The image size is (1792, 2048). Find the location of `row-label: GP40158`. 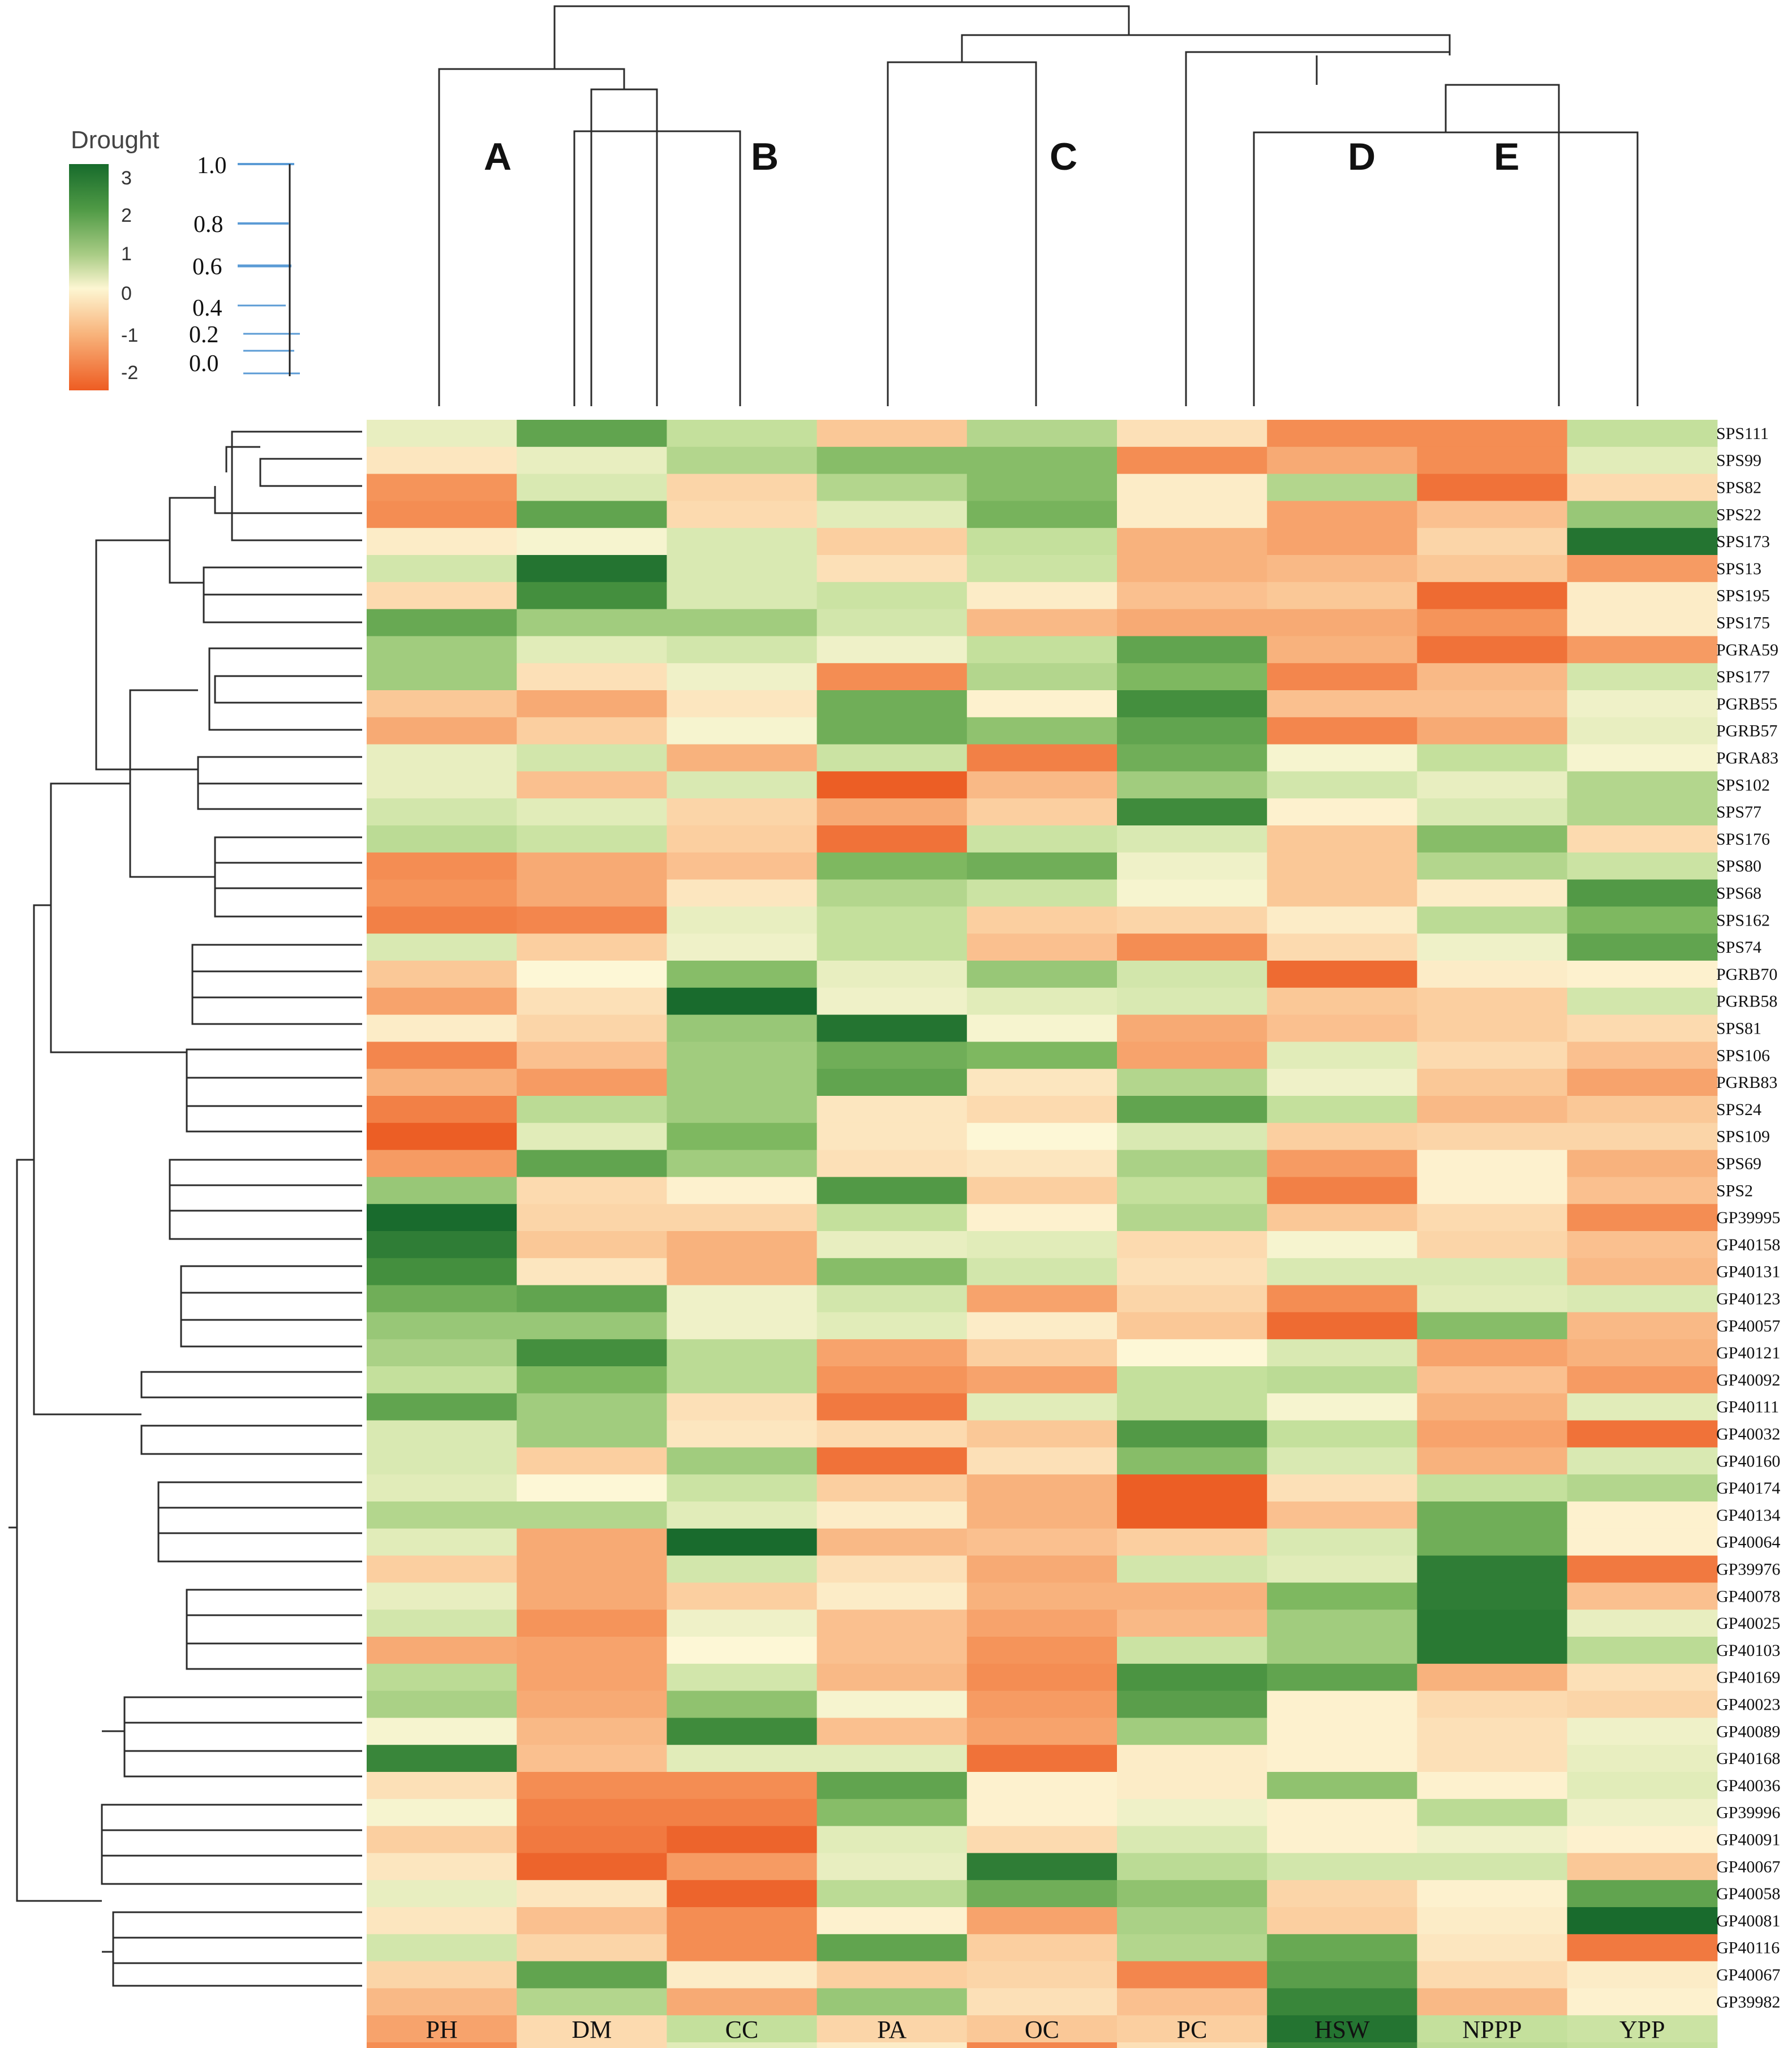

row-label: GP40158 is located at coordinates (1748, 1245).